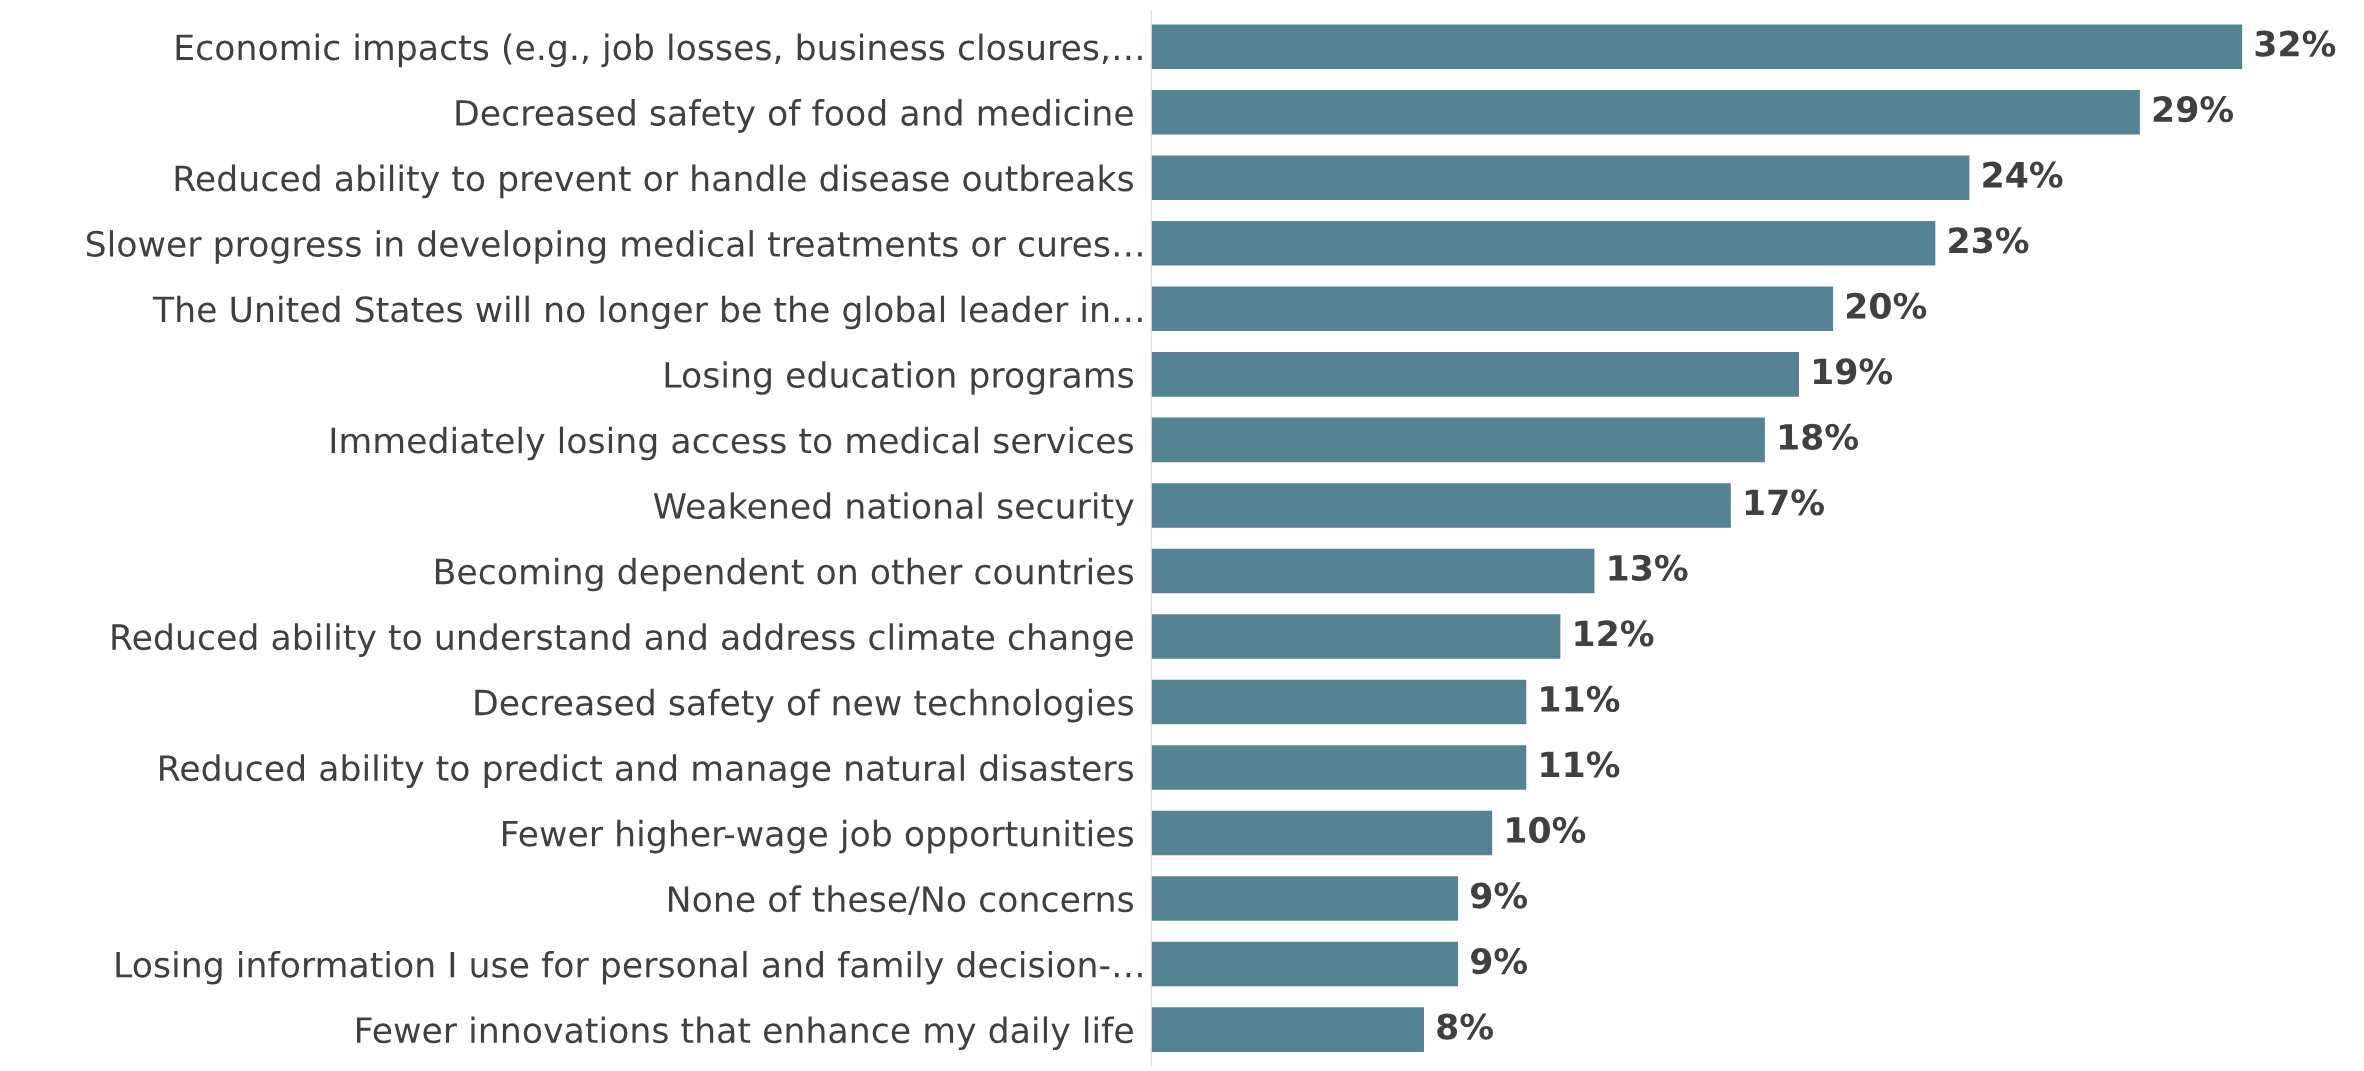  Describe the element at coordinates (1784, 502) in the screenshot. I see `data-label: 17%` at that location.